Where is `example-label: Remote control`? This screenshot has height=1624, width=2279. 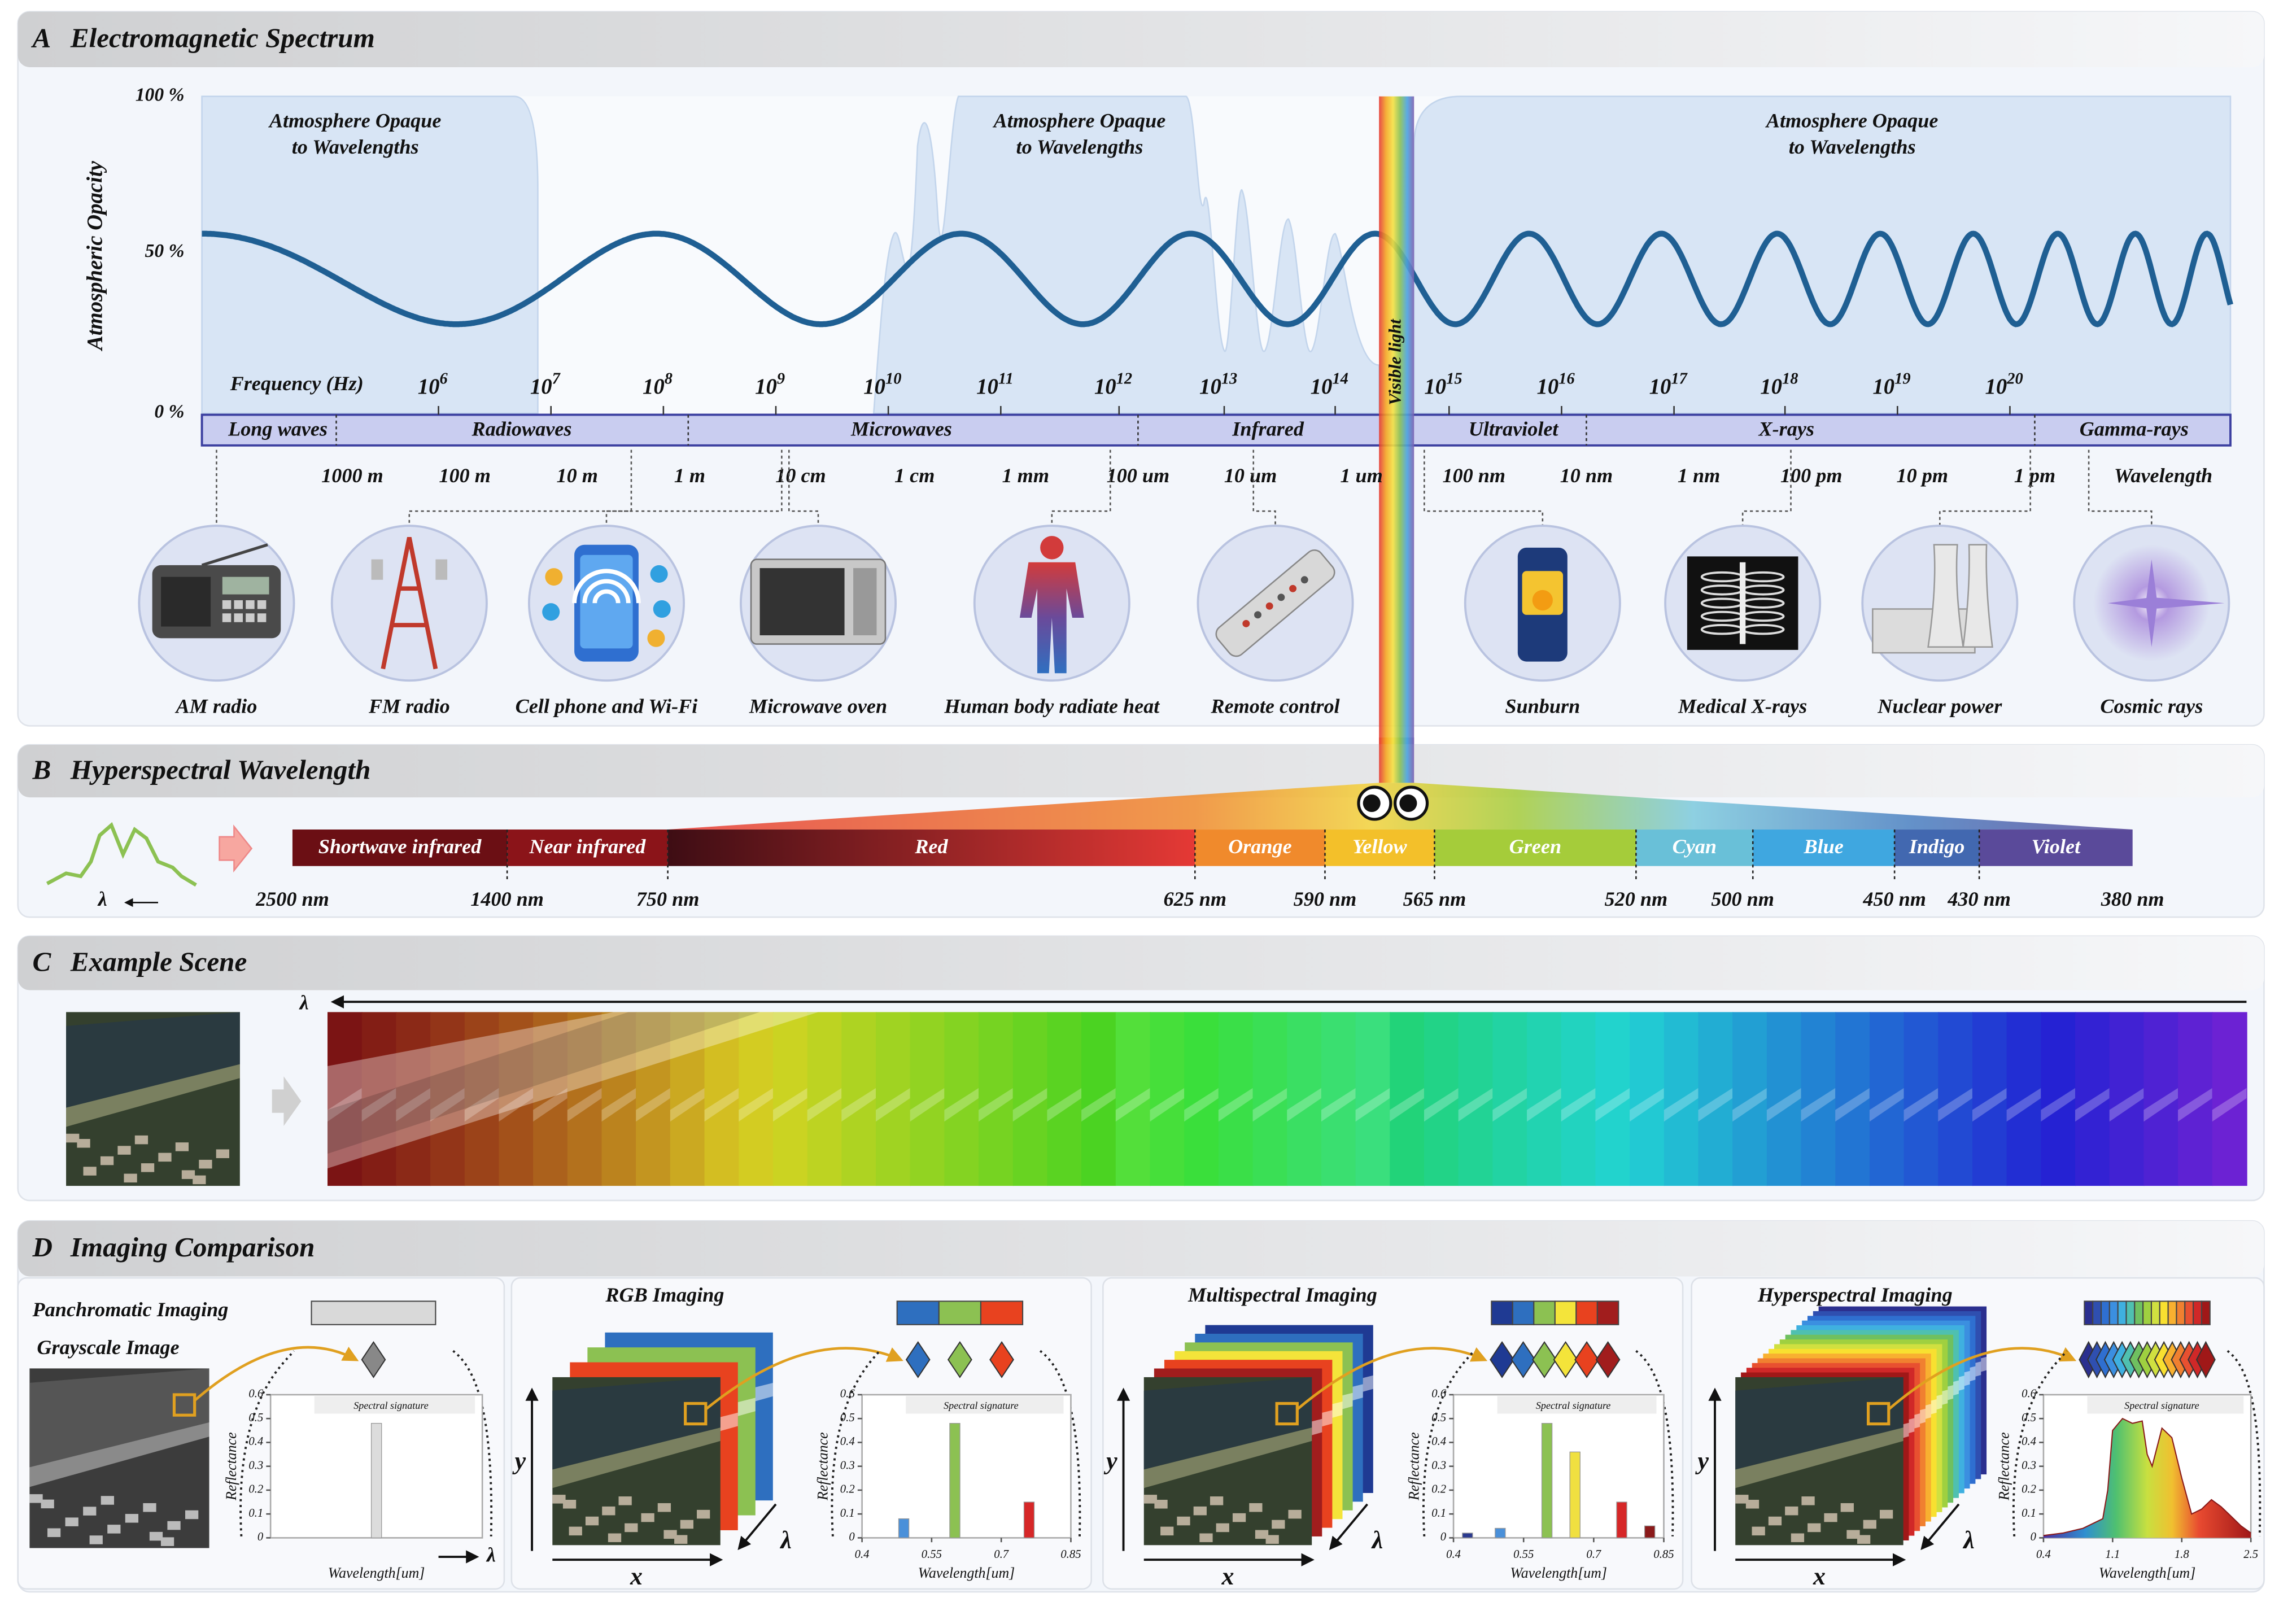
example-label: Remote control is located at coordinates (1274, 706).